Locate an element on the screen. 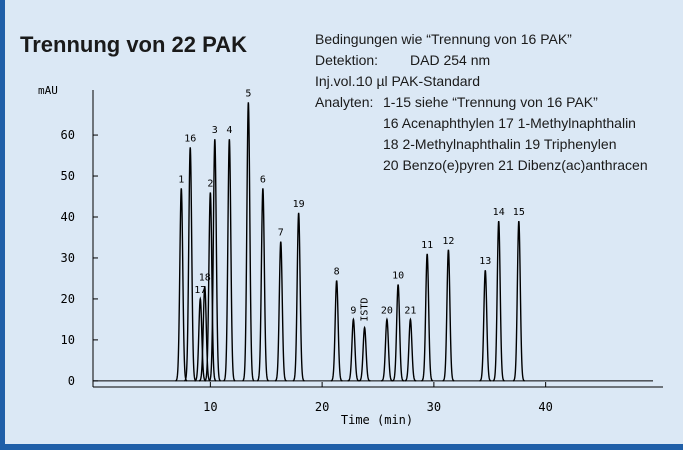 This screenshot has height=450, width=683. y-tick-label: 60 is located at coordinates (68, 135).